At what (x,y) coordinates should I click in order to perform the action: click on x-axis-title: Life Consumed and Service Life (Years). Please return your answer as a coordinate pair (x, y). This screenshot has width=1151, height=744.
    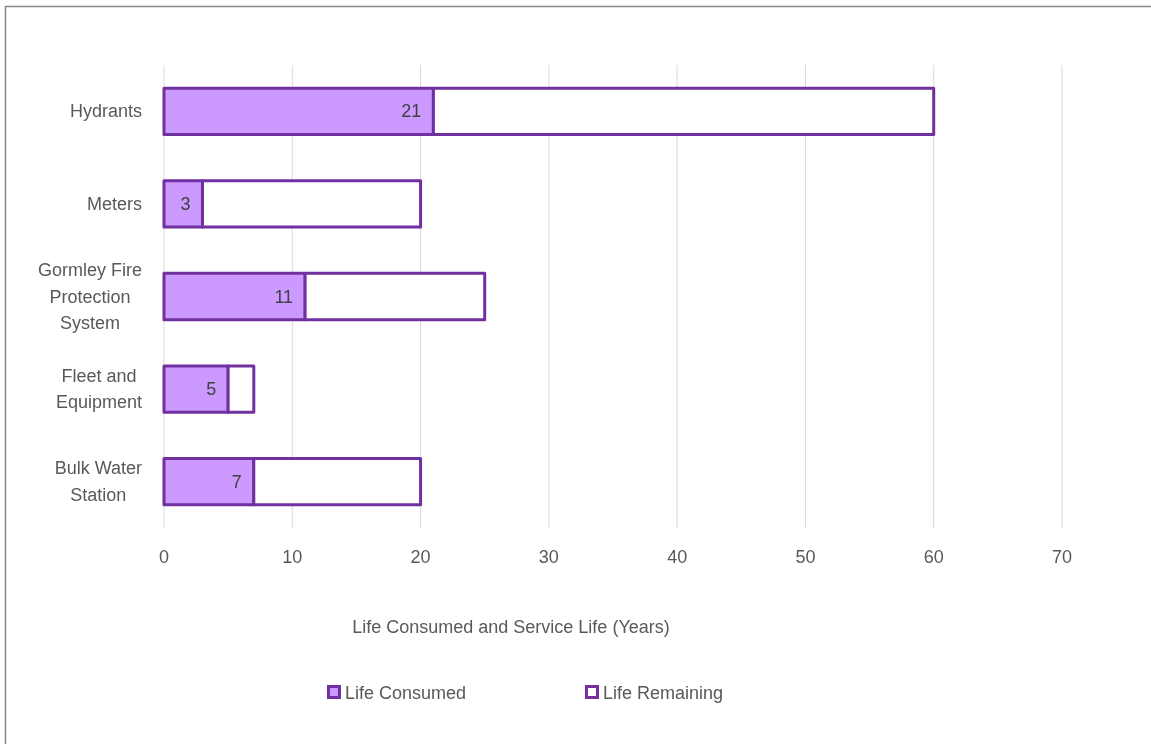
    Looking at the image, I should click on (511, 627).